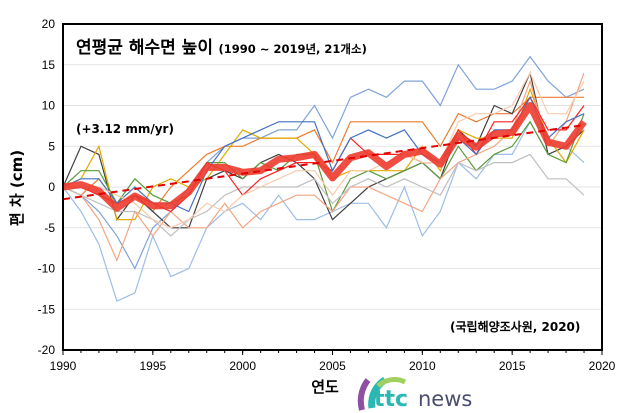  I want to click on svg-text: news, so click(445, 399).